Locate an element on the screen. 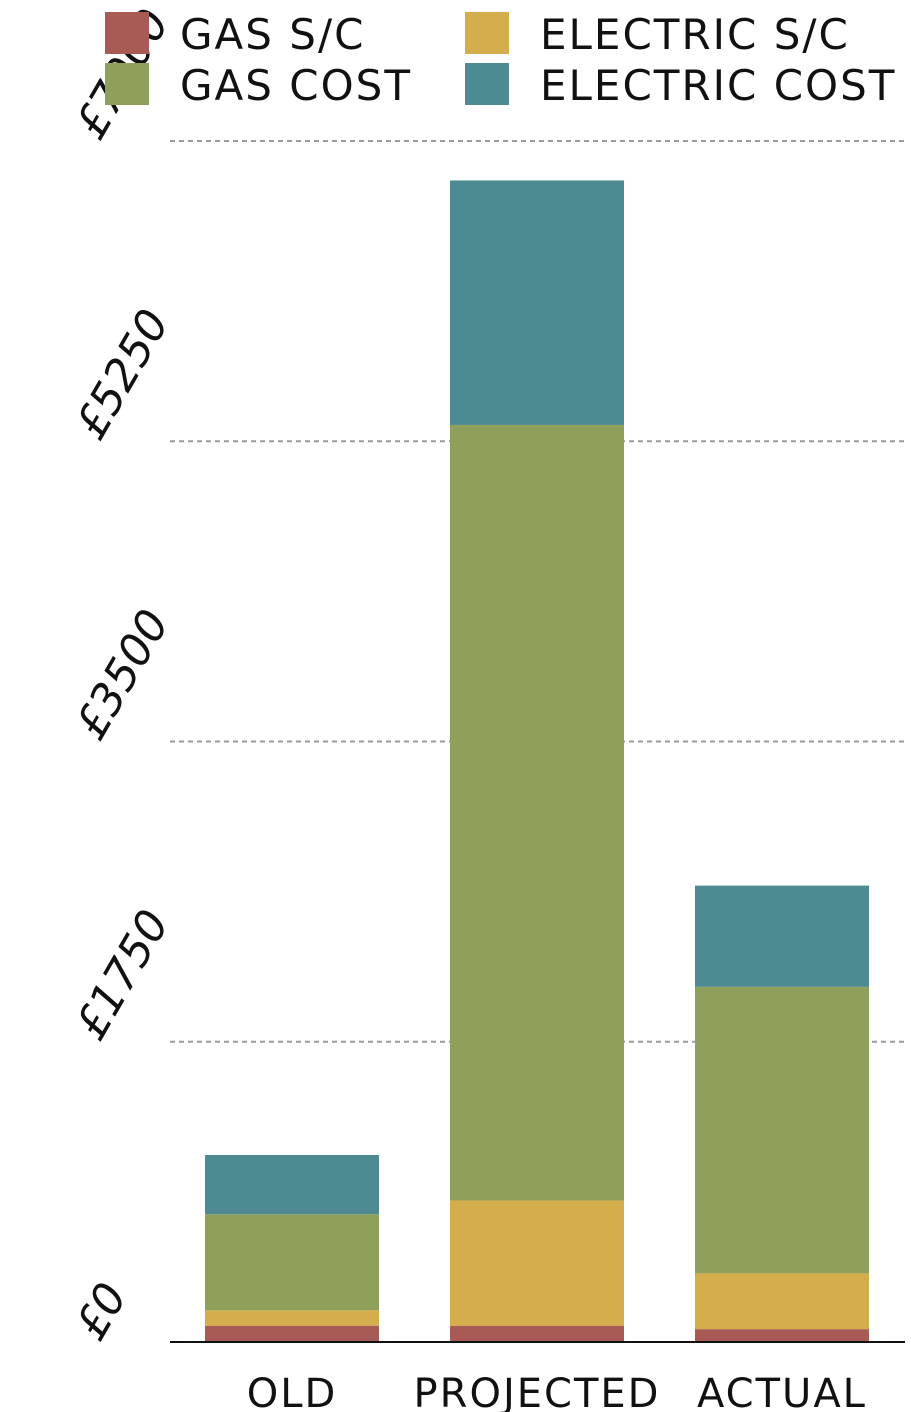 The image size is (911, 1412). y-tick-label: £3500 is located at coordinates (122, 674).